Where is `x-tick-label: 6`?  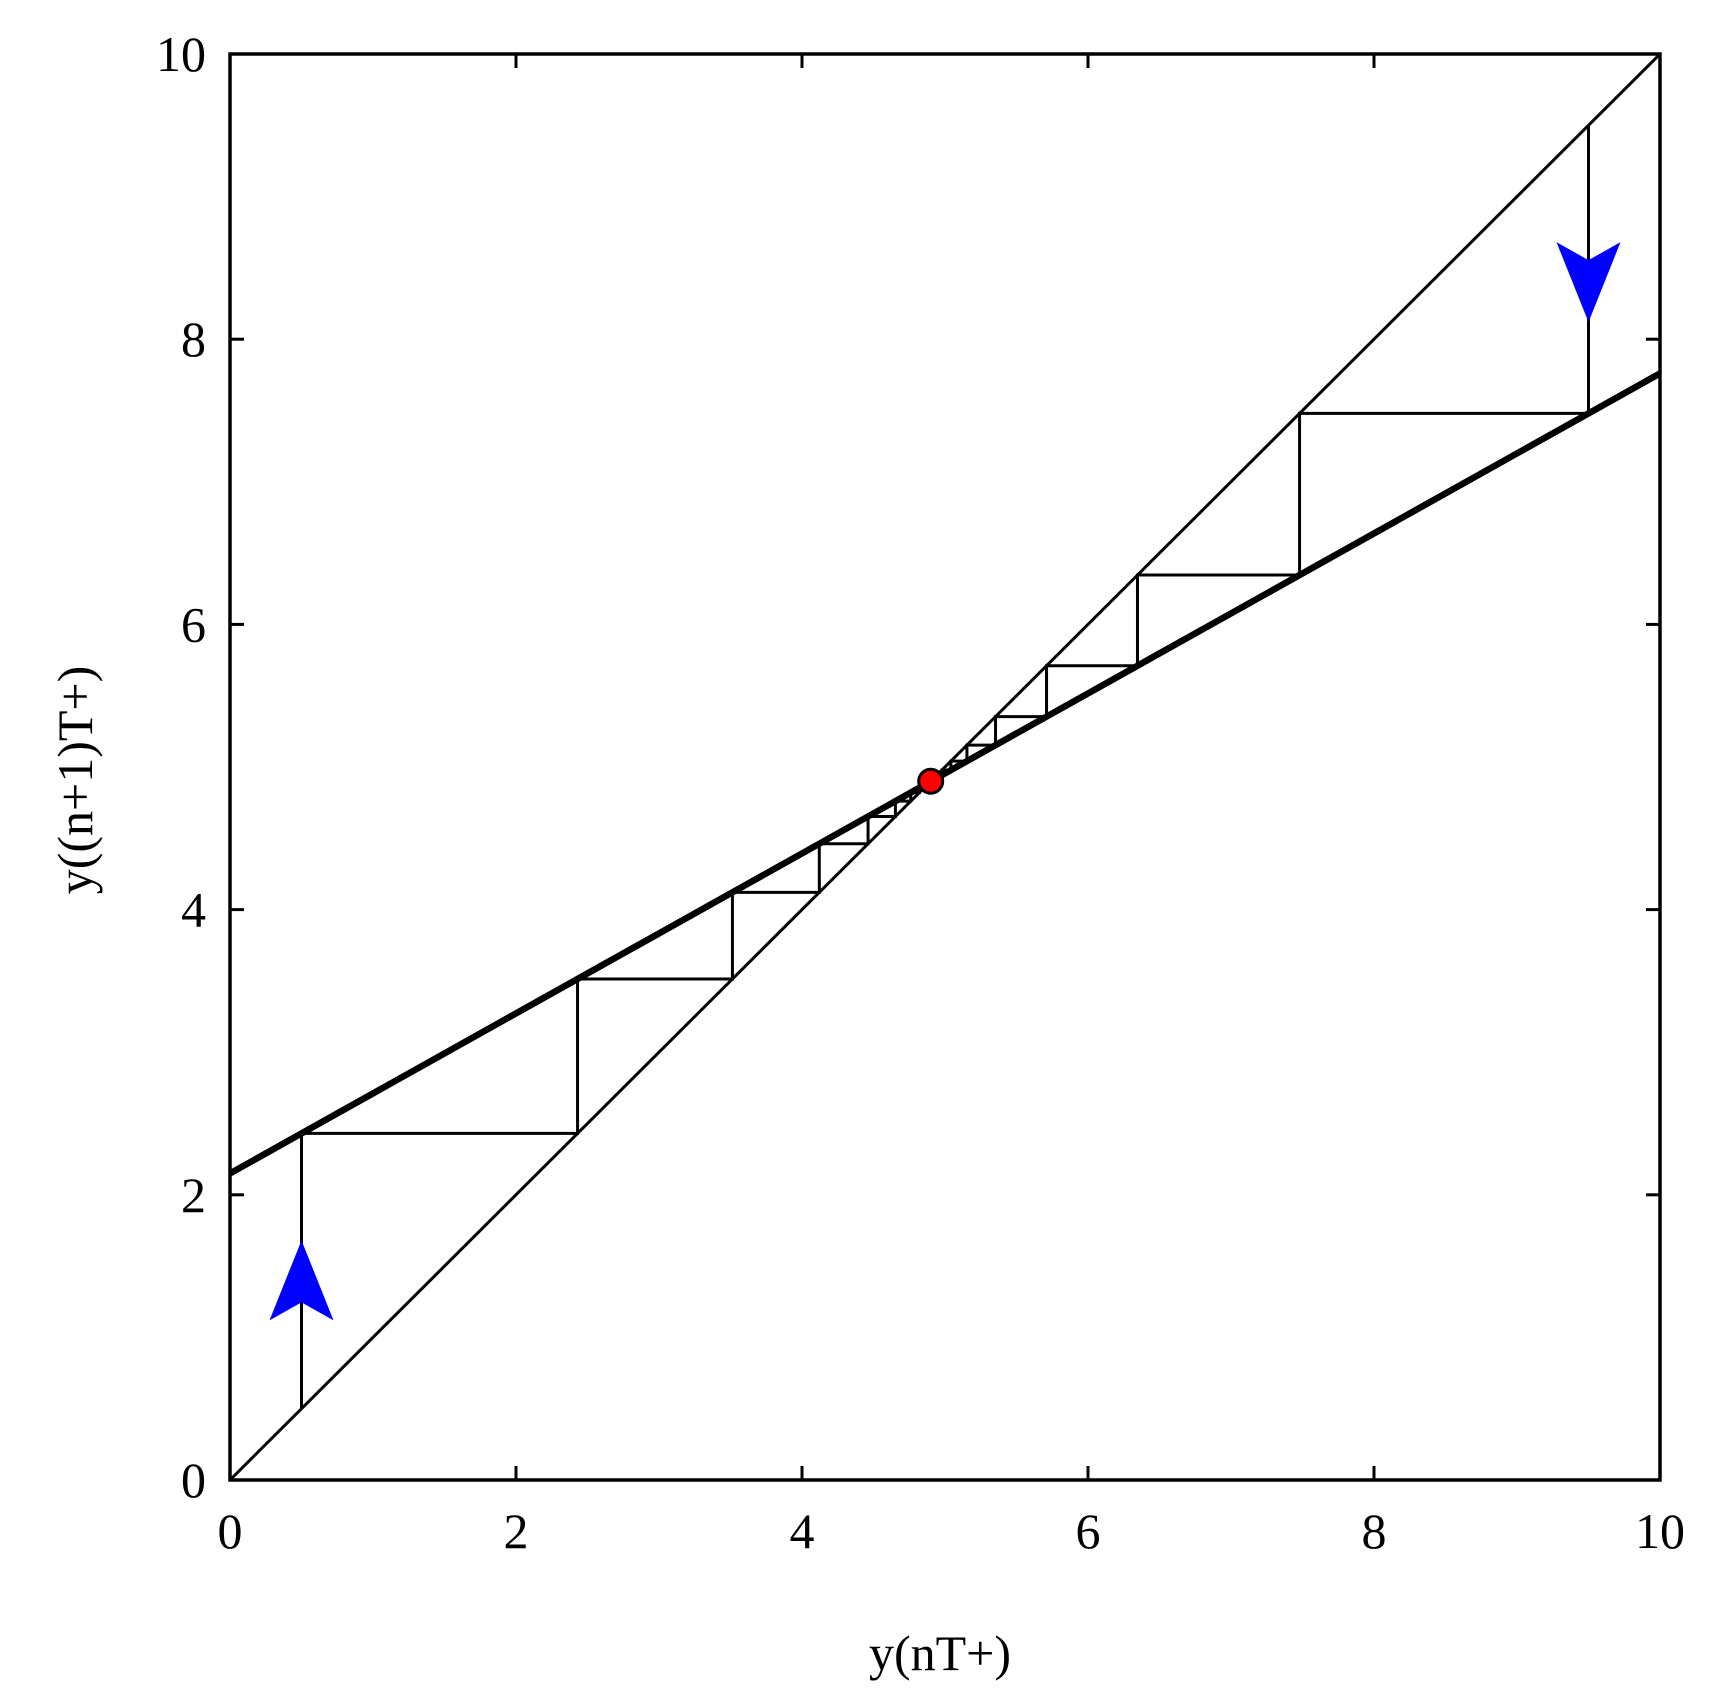
x-tick-label: 6 is located at coordinates (1088, 1531).